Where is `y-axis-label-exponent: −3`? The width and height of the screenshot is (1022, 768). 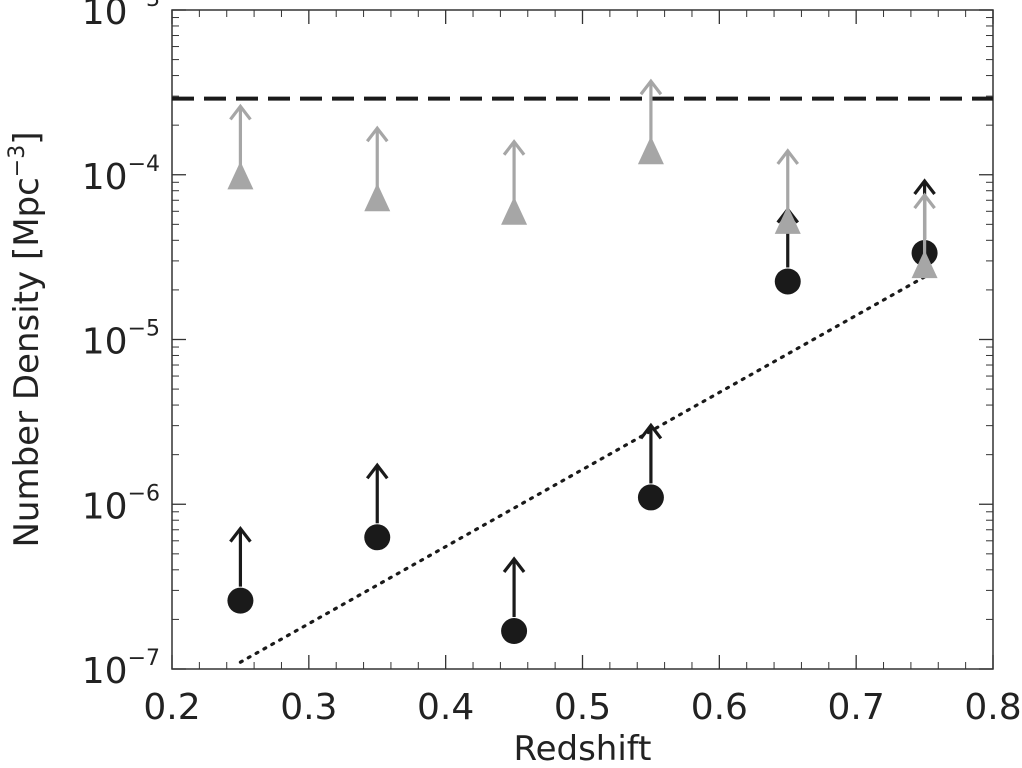 y-axis-label-exponent: −3 is located at coordinates (17, 161).